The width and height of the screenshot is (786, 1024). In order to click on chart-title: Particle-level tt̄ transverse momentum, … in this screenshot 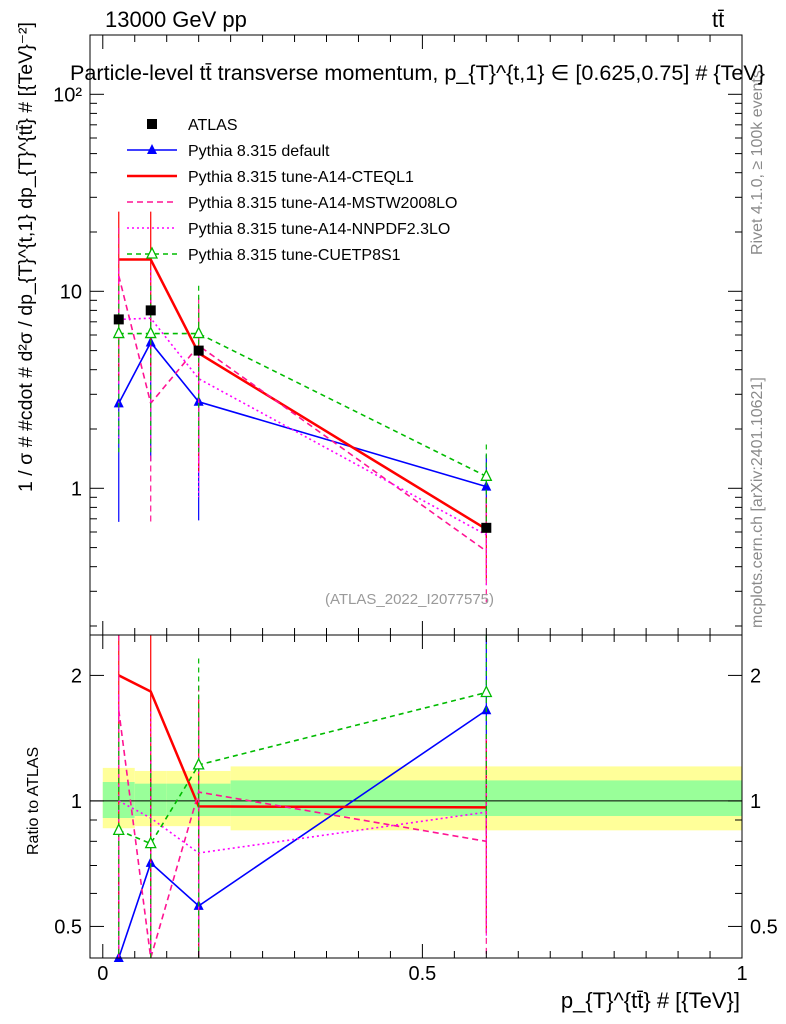, I will do `click(417, 73)`.